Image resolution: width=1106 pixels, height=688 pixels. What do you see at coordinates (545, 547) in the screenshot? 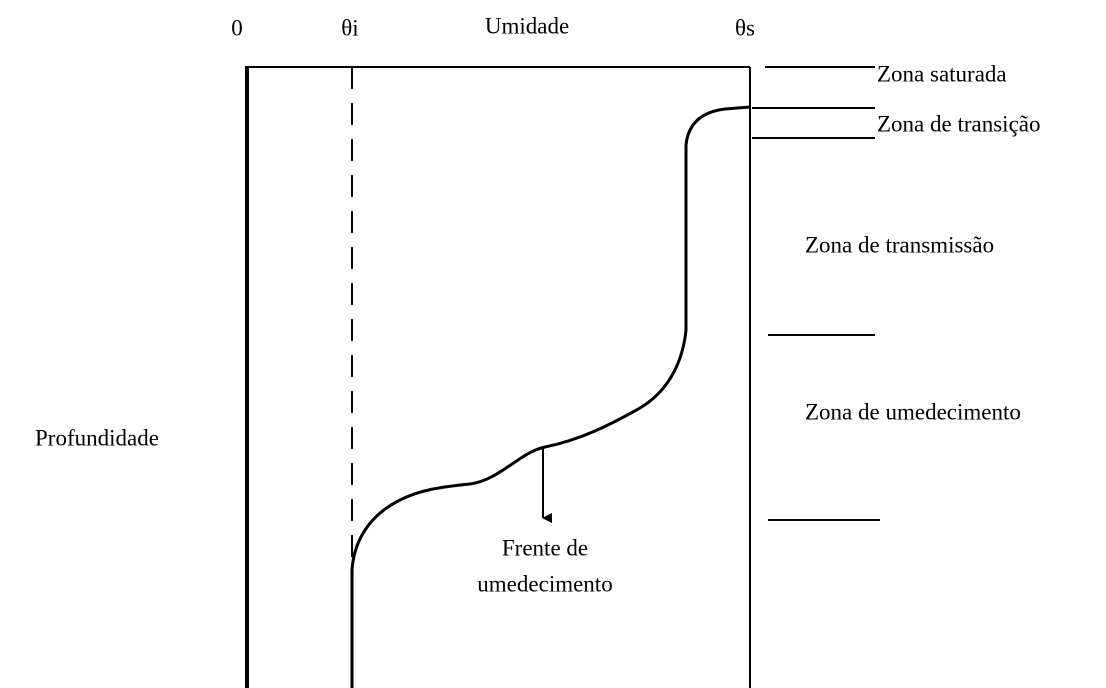
I see `annotation-line: Frente de` at bounding box center [545, 547].